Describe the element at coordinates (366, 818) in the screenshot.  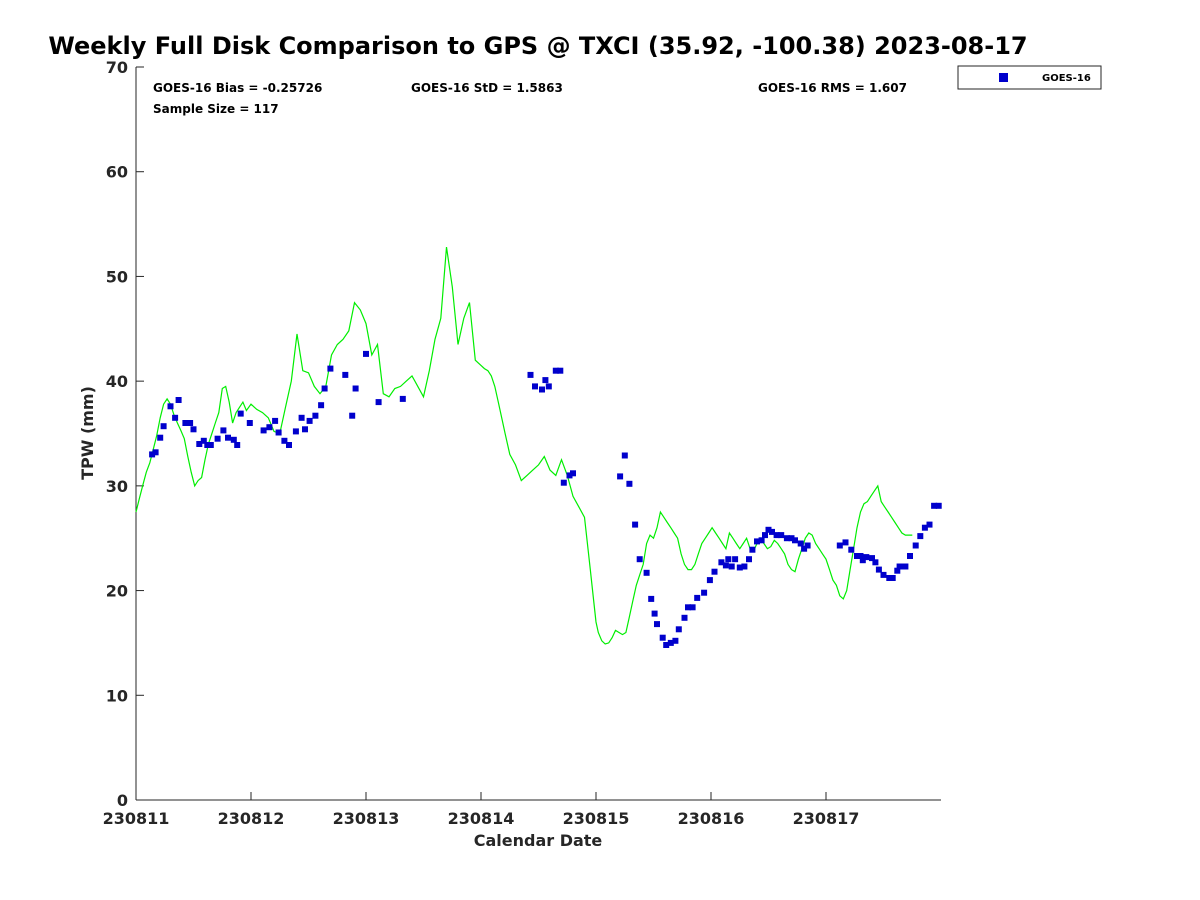
I see `x-tick-label: 230813` at that location.